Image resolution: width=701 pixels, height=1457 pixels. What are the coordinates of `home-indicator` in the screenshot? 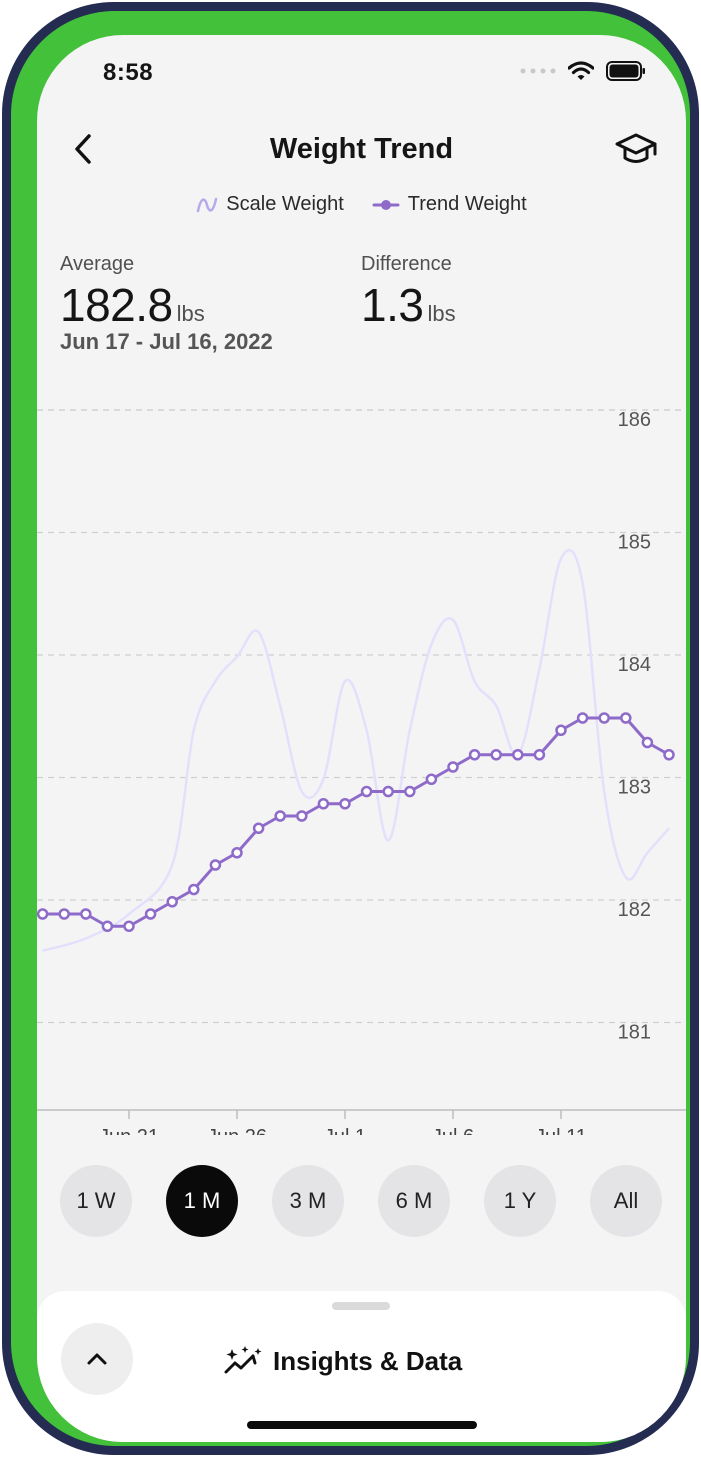 It's located at (362, 1425).